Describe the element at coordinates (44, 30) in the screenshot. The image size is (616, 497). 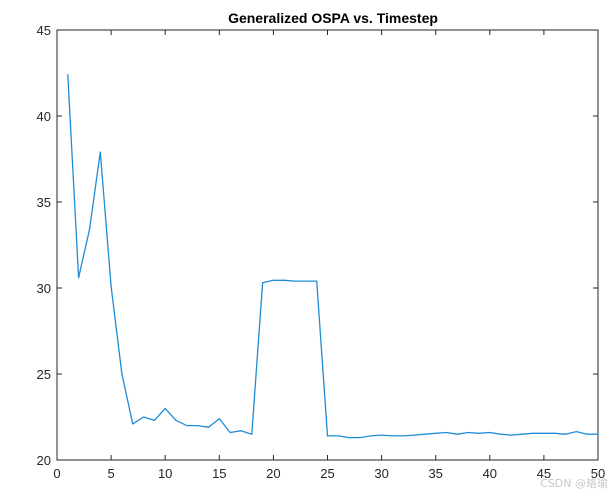
I see `y-tick-label: 45` at that location.